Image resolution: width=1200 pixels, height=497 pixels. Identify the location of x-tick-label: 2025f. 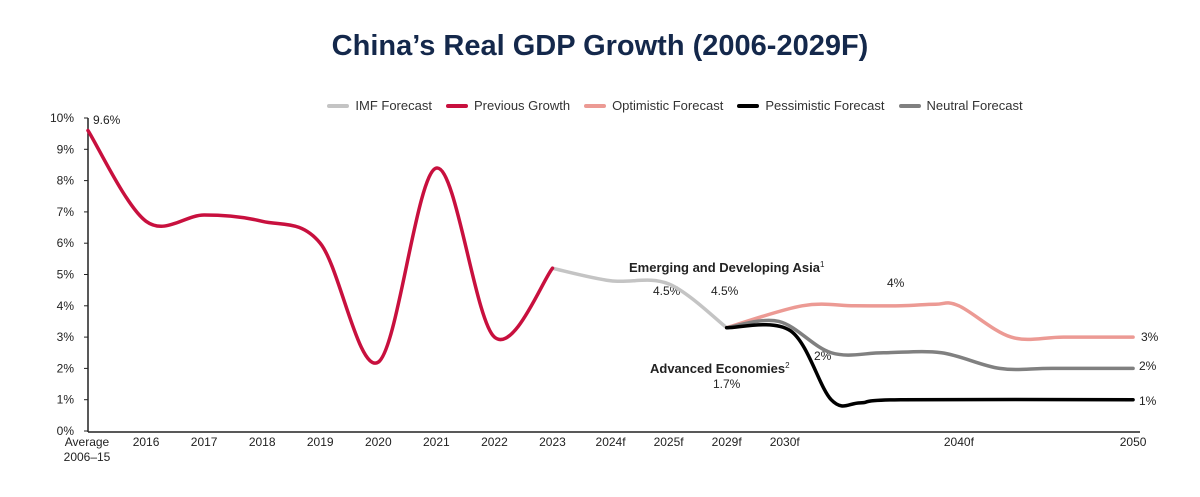
(669, 442).